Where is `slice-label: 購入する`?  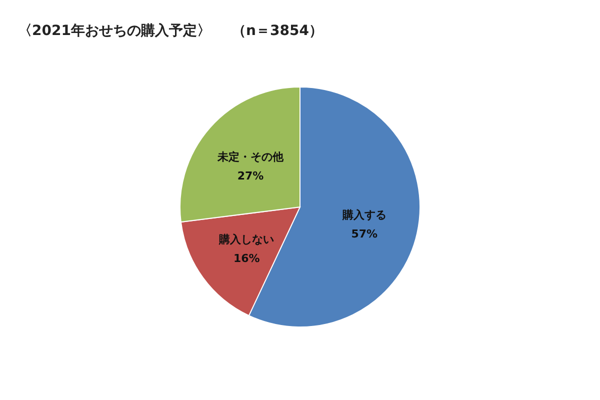 slice-label: 購入する is located at coordinates (363, 215).